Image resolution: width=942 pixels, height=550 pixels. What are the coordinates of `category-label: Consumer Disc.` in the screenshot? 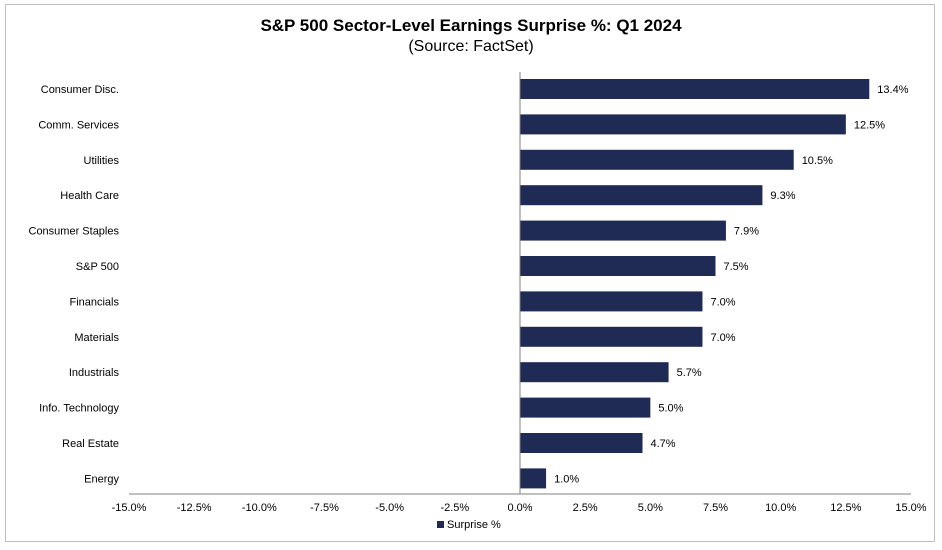 It's located at (80, 90).